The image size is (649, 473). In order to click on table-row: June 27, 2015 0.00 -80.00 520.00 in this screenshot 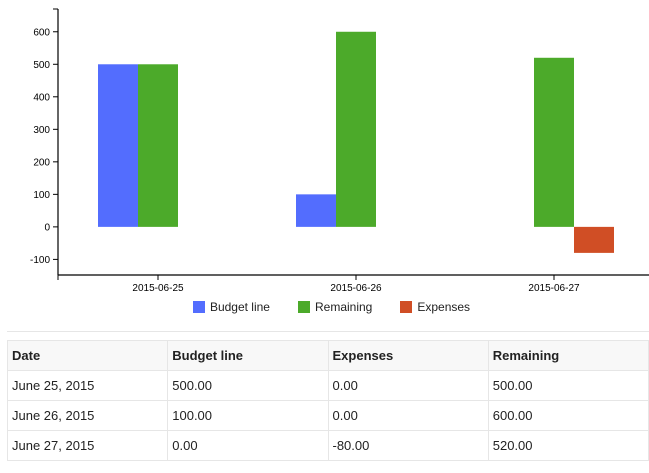, I will do `click(327, 445)`.